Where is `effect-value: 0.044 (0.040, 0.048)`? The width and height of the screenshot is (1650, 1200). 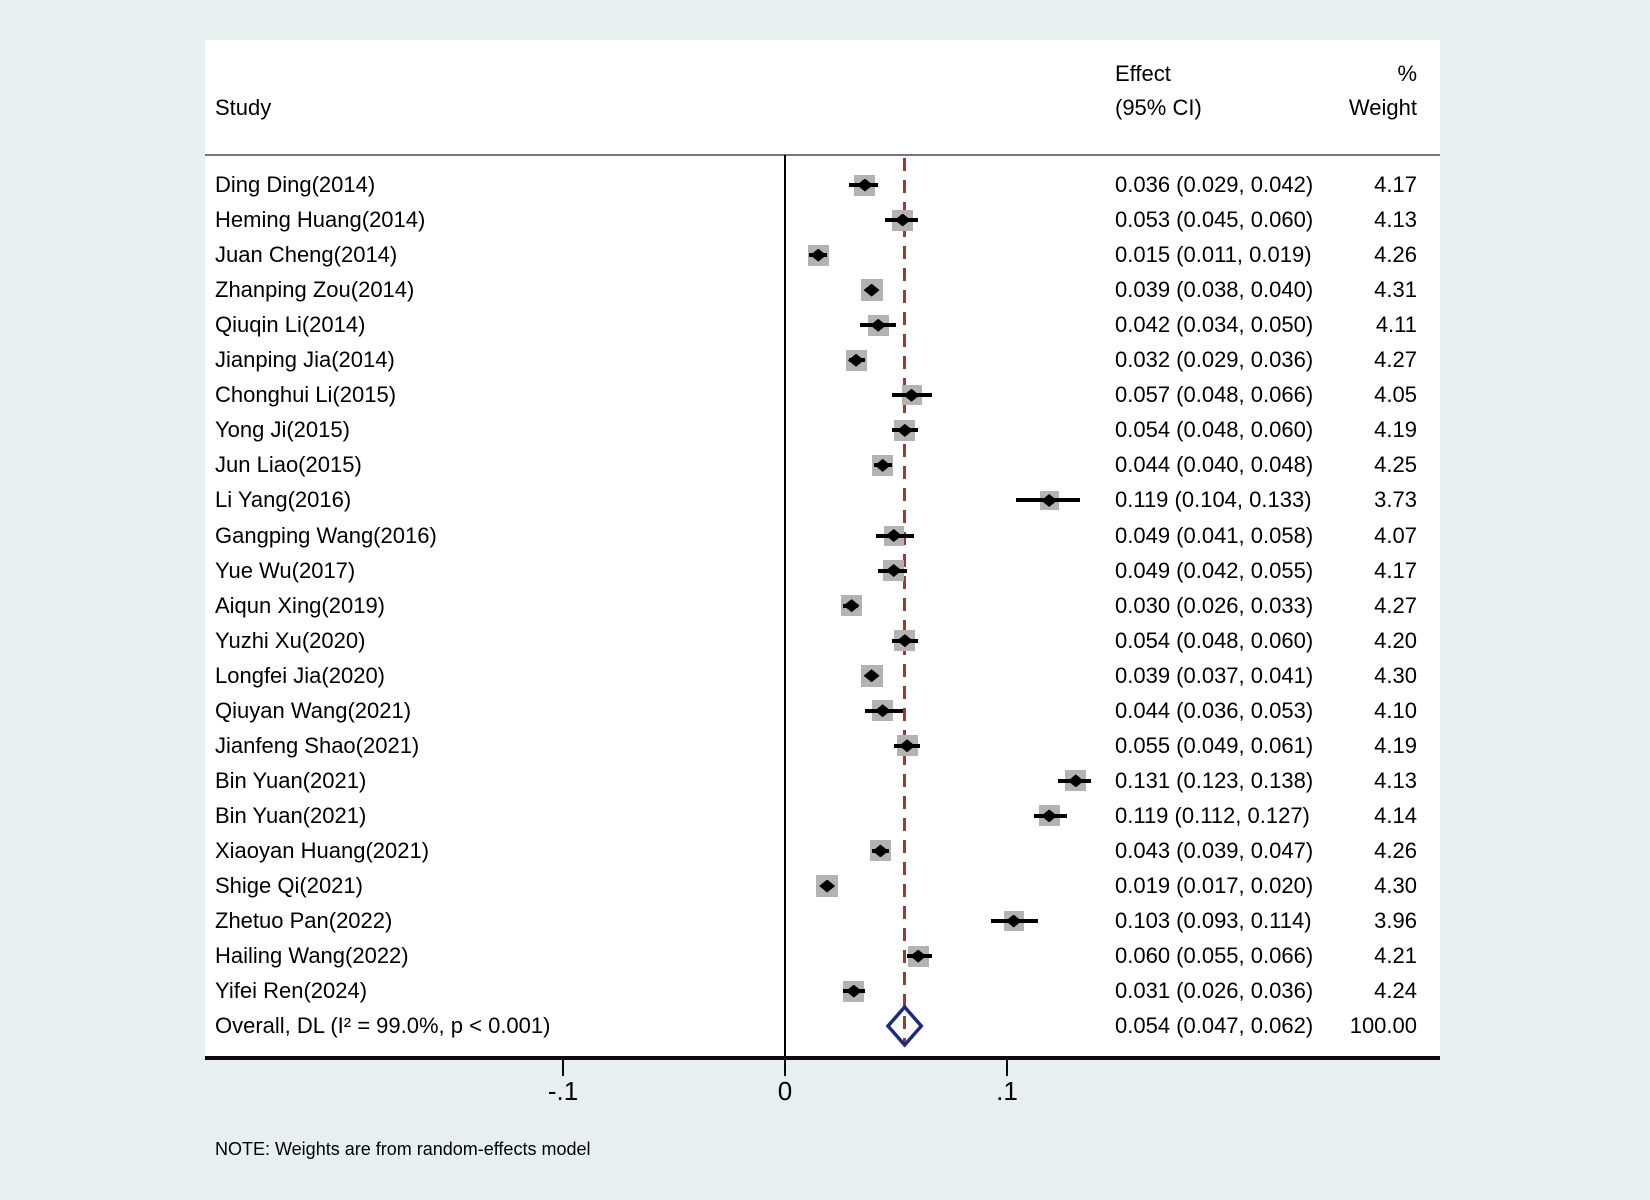
effect-value: 0.044 (0.040, 0.048) is located at coordinates (1214, 465).